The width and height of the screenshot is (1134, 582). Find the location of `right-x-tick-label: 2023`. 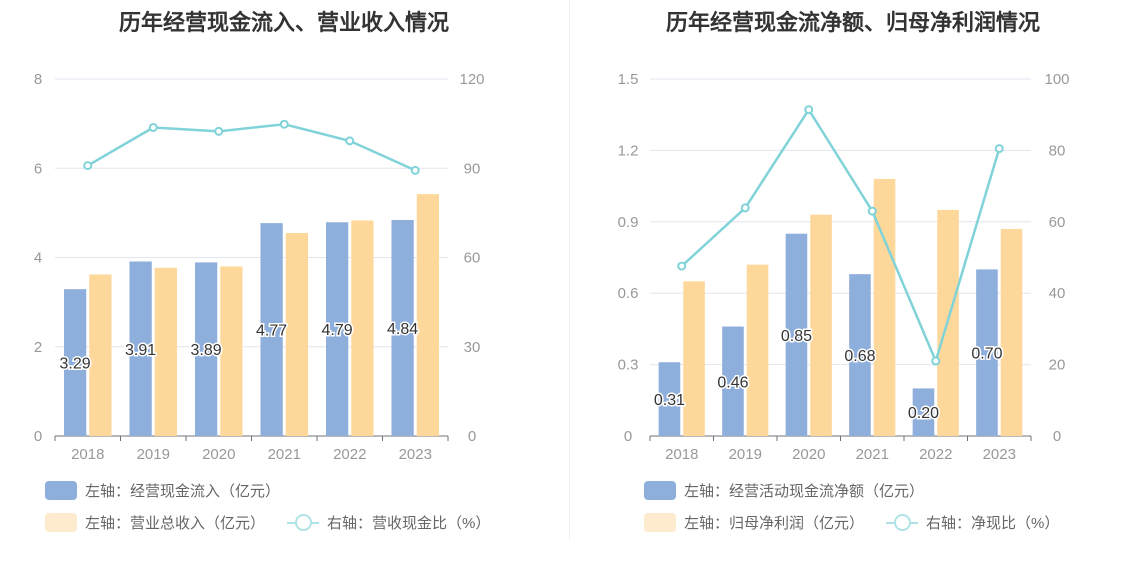

right-x-tick-label: 2023 is located at coordinates (999, 454).